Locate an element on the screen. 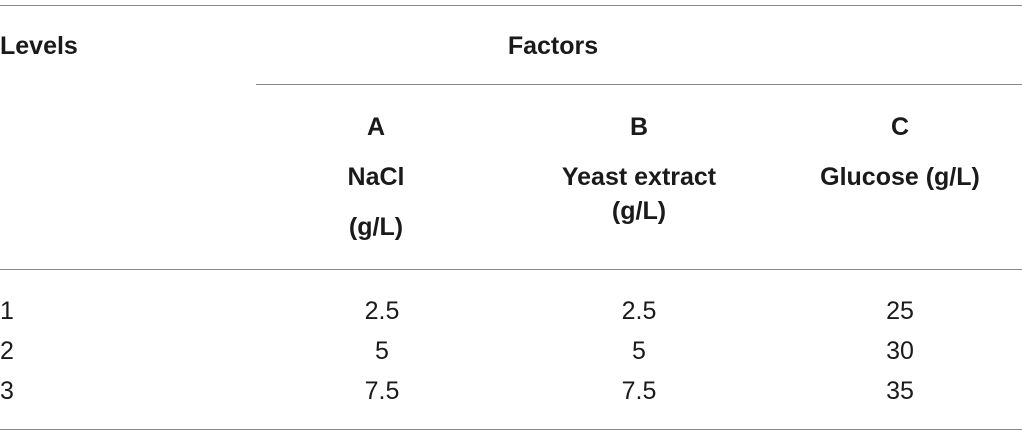 The height and width of the screenshot is (448, 1022). header-bottom-rule is located at coordinates (511, 269).